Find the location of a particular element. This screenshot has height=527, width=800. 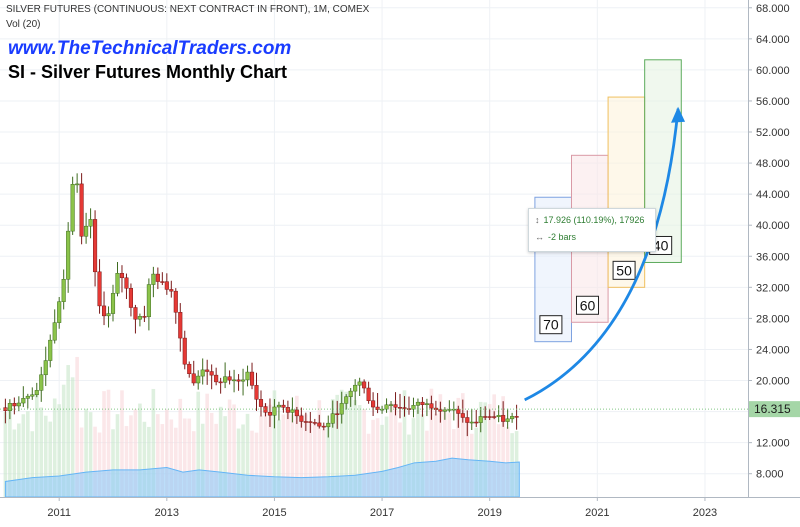

time-axis: 2011 2013 2015 2017 2019 2021 2023 is located at coordinates (400, 512).